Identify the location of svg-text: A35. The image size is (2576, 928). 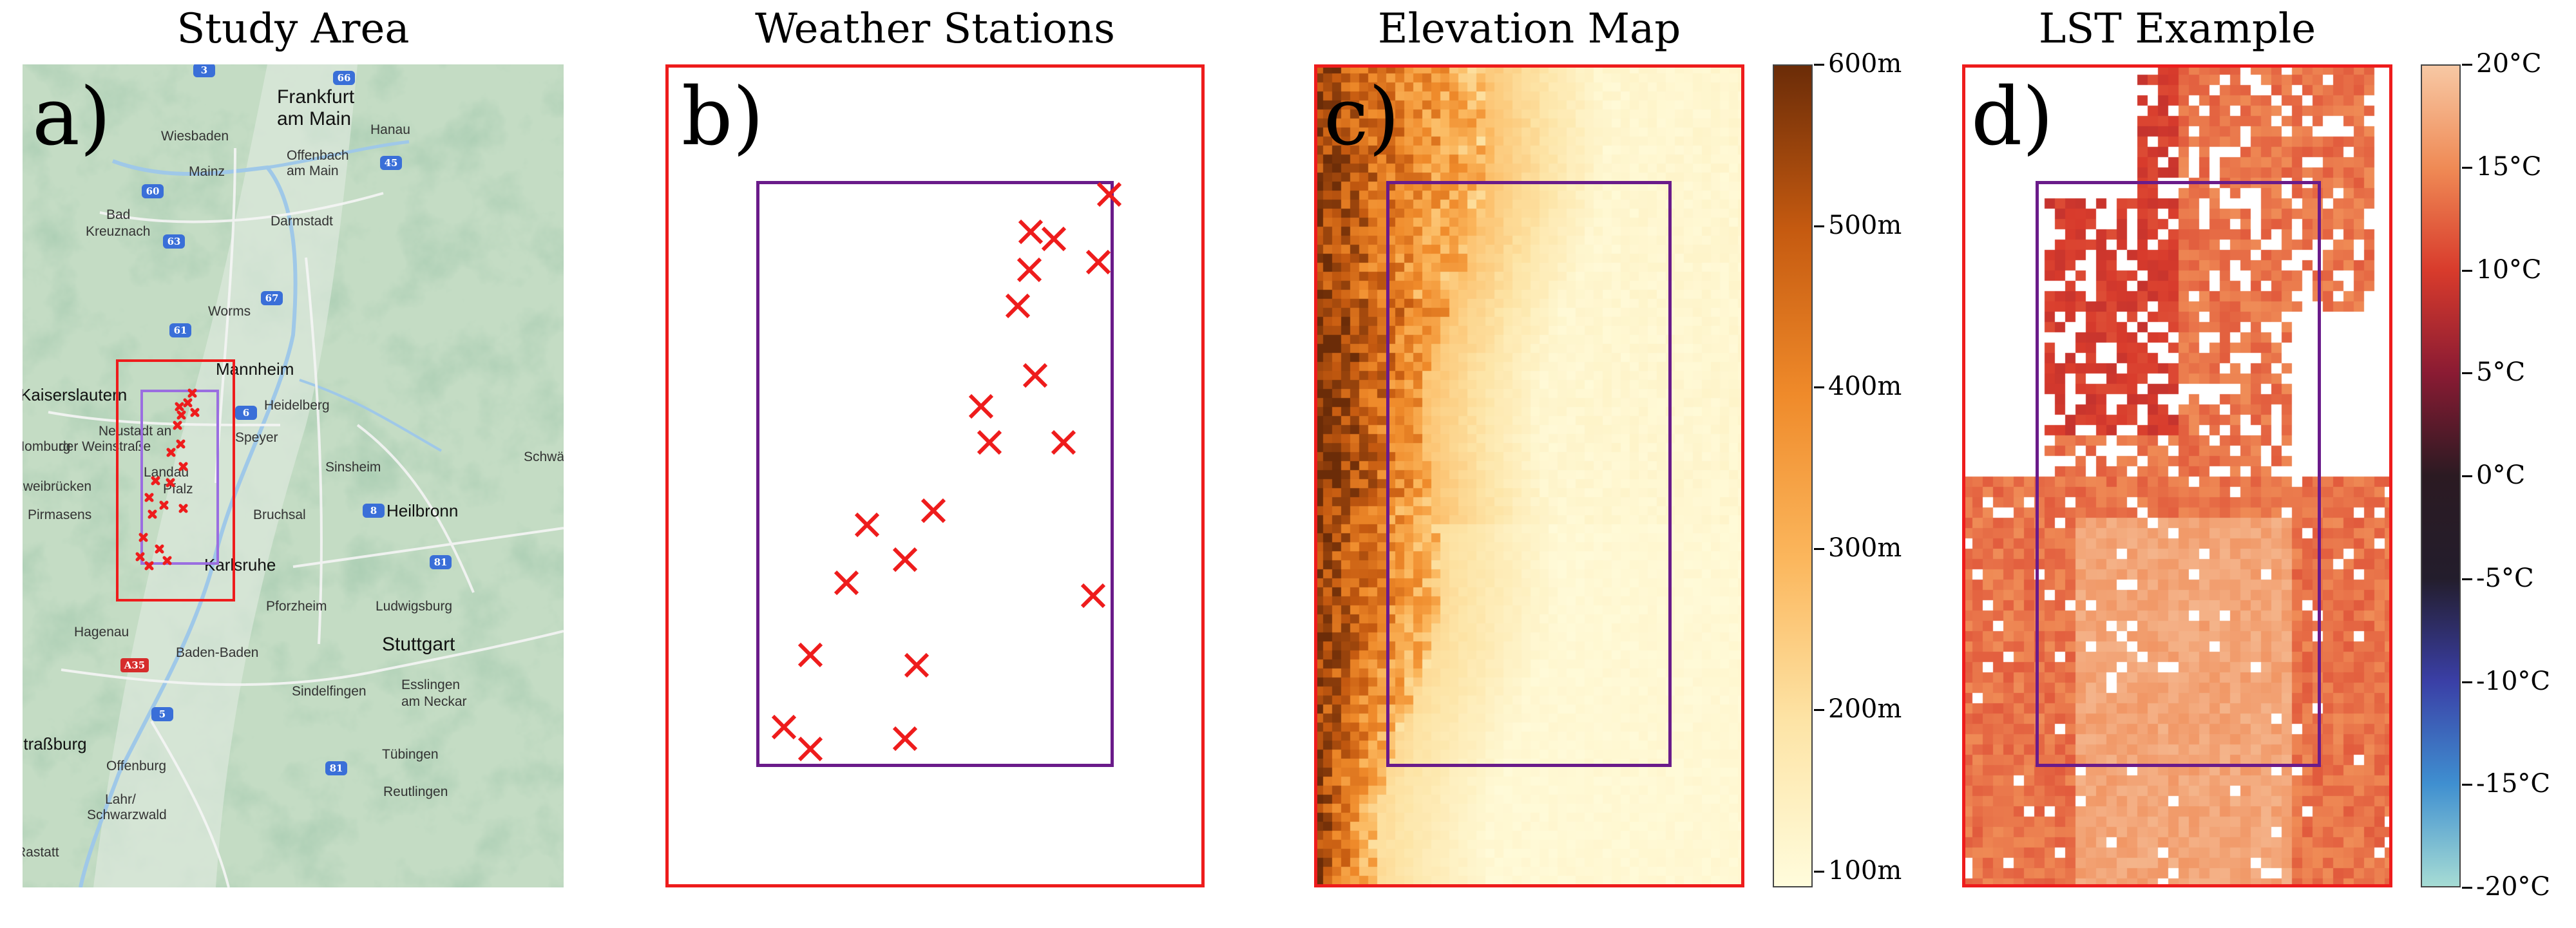
(135, 665).